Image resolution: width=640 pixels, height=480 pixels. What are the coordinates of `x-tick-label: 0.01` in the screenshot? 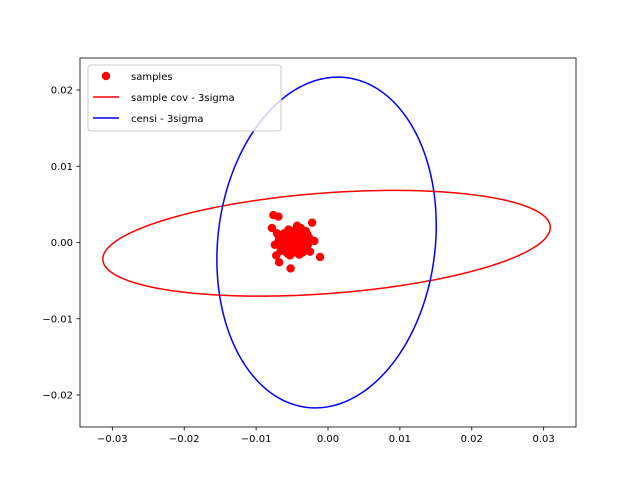 It's located at (400, 439).